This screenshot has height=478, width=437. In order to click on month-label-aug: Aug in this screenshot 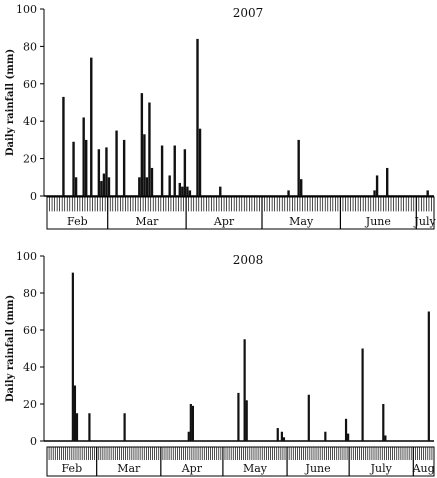, I will do `click(423, 468)`.